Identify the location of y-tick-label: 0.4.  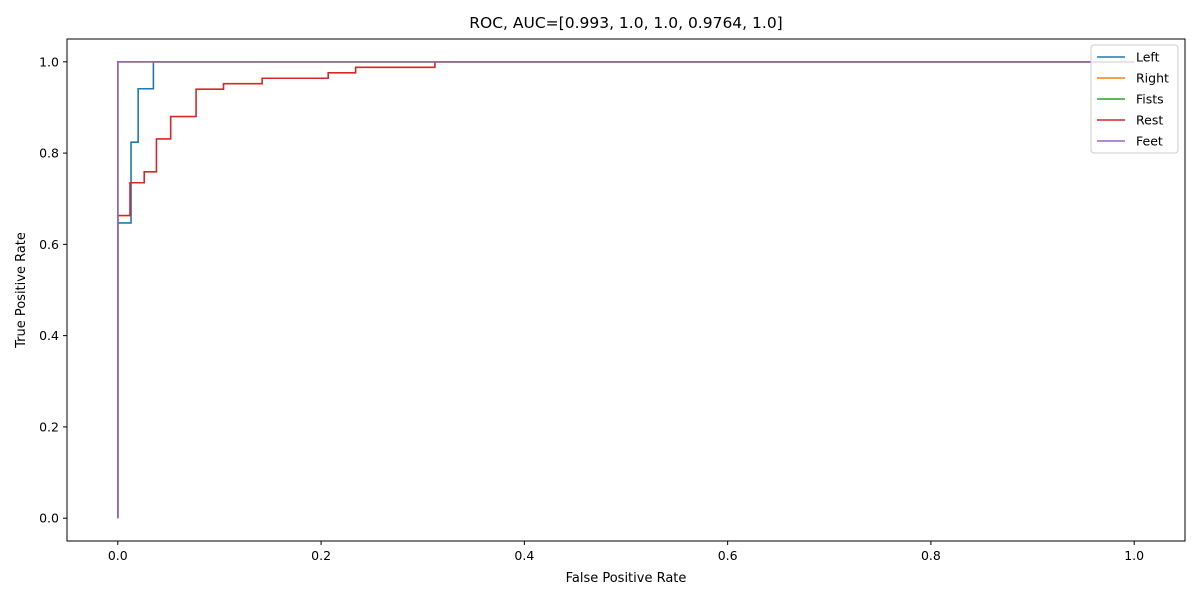
(49, 335).